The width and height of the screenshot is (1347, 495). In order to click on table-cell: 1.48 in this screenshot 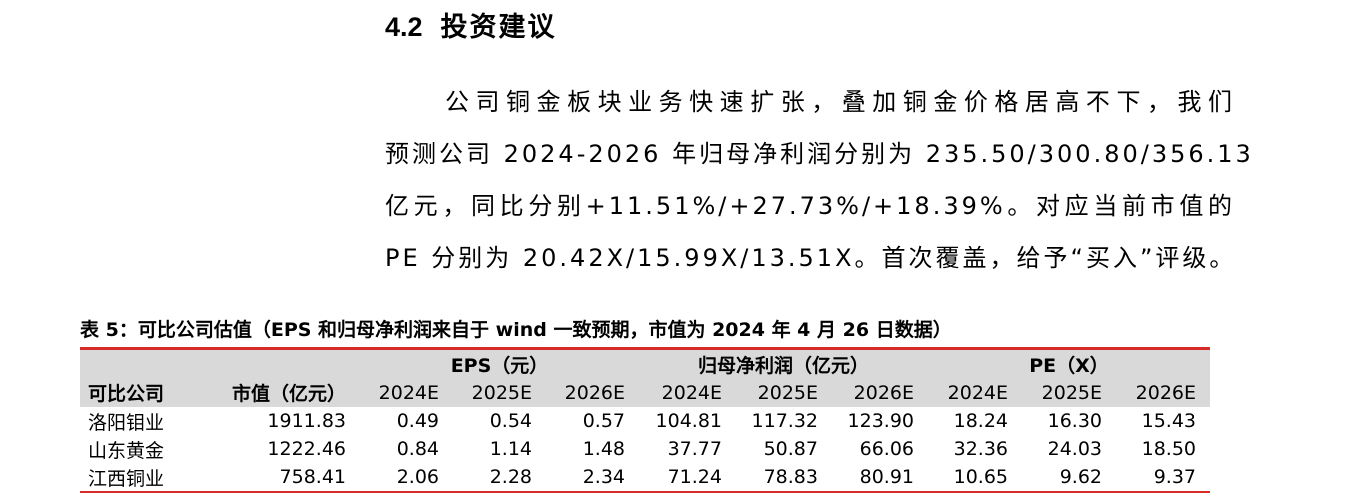, I will do `click(603, 449)`.